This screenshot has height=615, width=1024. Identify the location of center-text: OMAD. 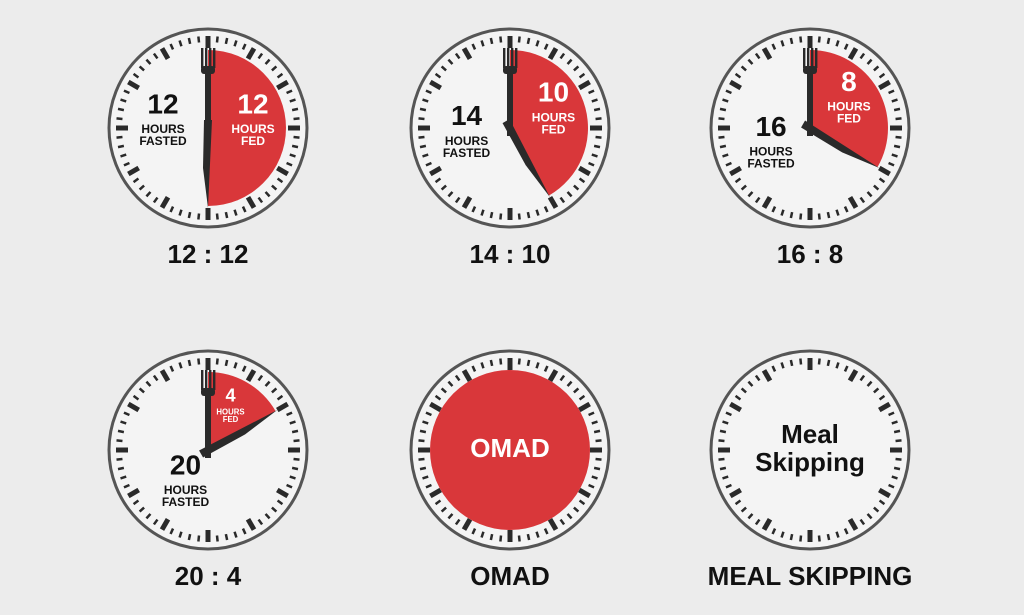
(509, 448).